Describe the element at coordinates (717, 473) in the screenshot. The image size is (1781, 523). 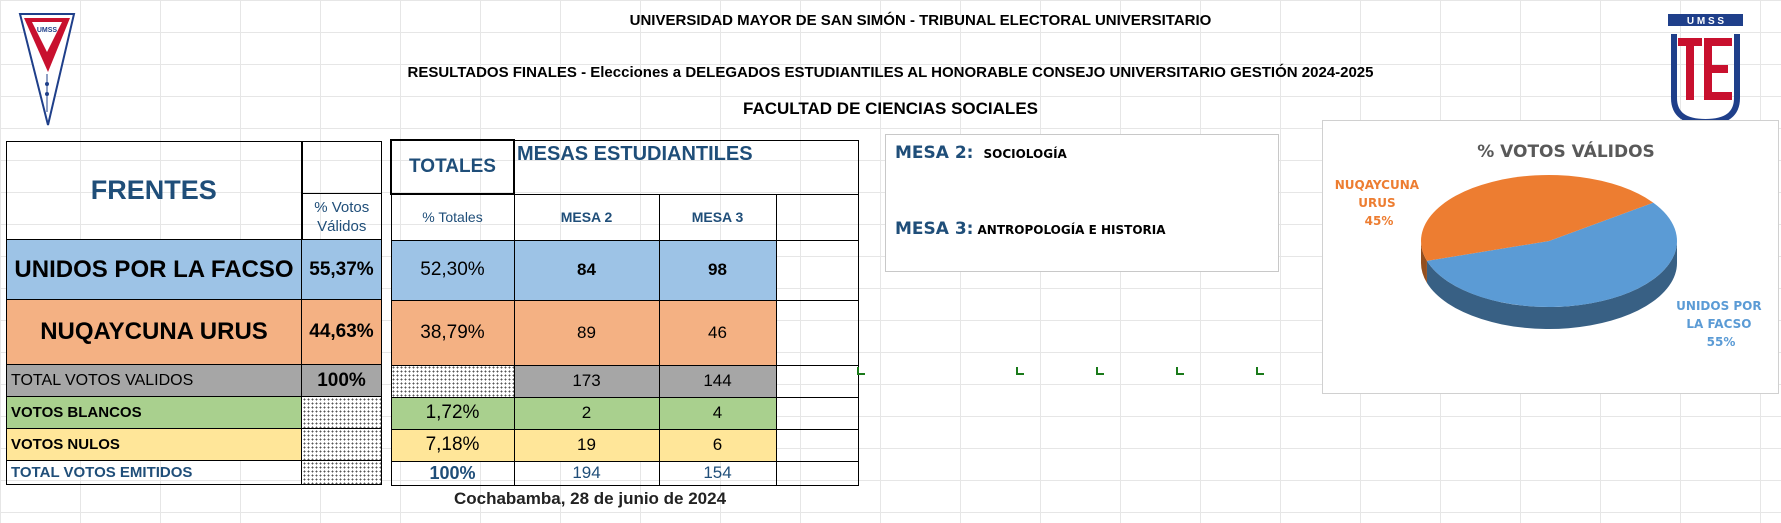
I see `emitidos-mesa3: 154` at that location.